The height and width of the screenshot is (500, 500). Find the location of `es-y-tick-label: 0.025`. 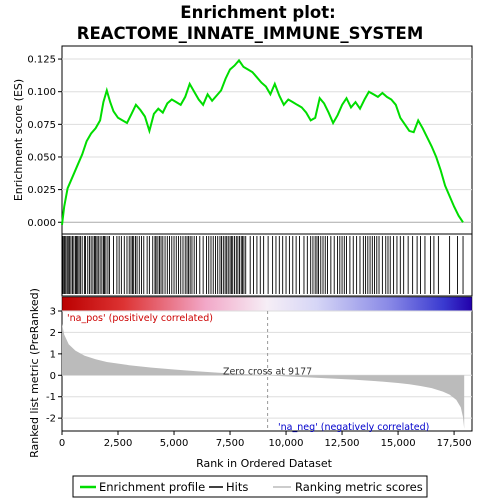

es-y-tick-label: 0.025 is located at coordinates (41, 190).